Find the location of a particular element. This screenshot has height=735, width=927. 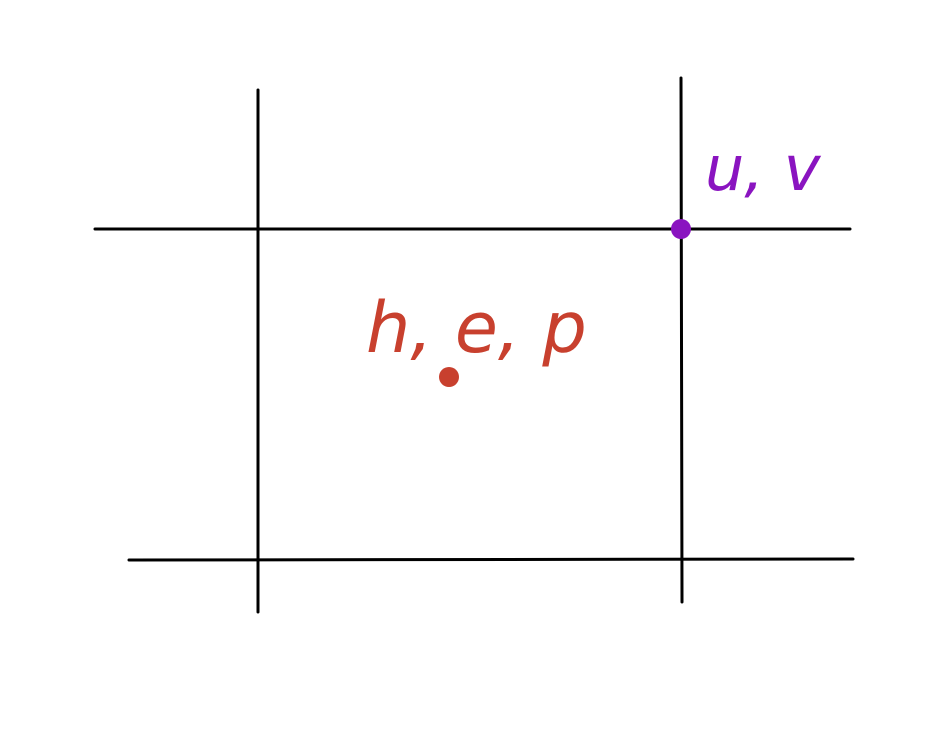

corner-label: u, v is located at coordinates (763, 168).